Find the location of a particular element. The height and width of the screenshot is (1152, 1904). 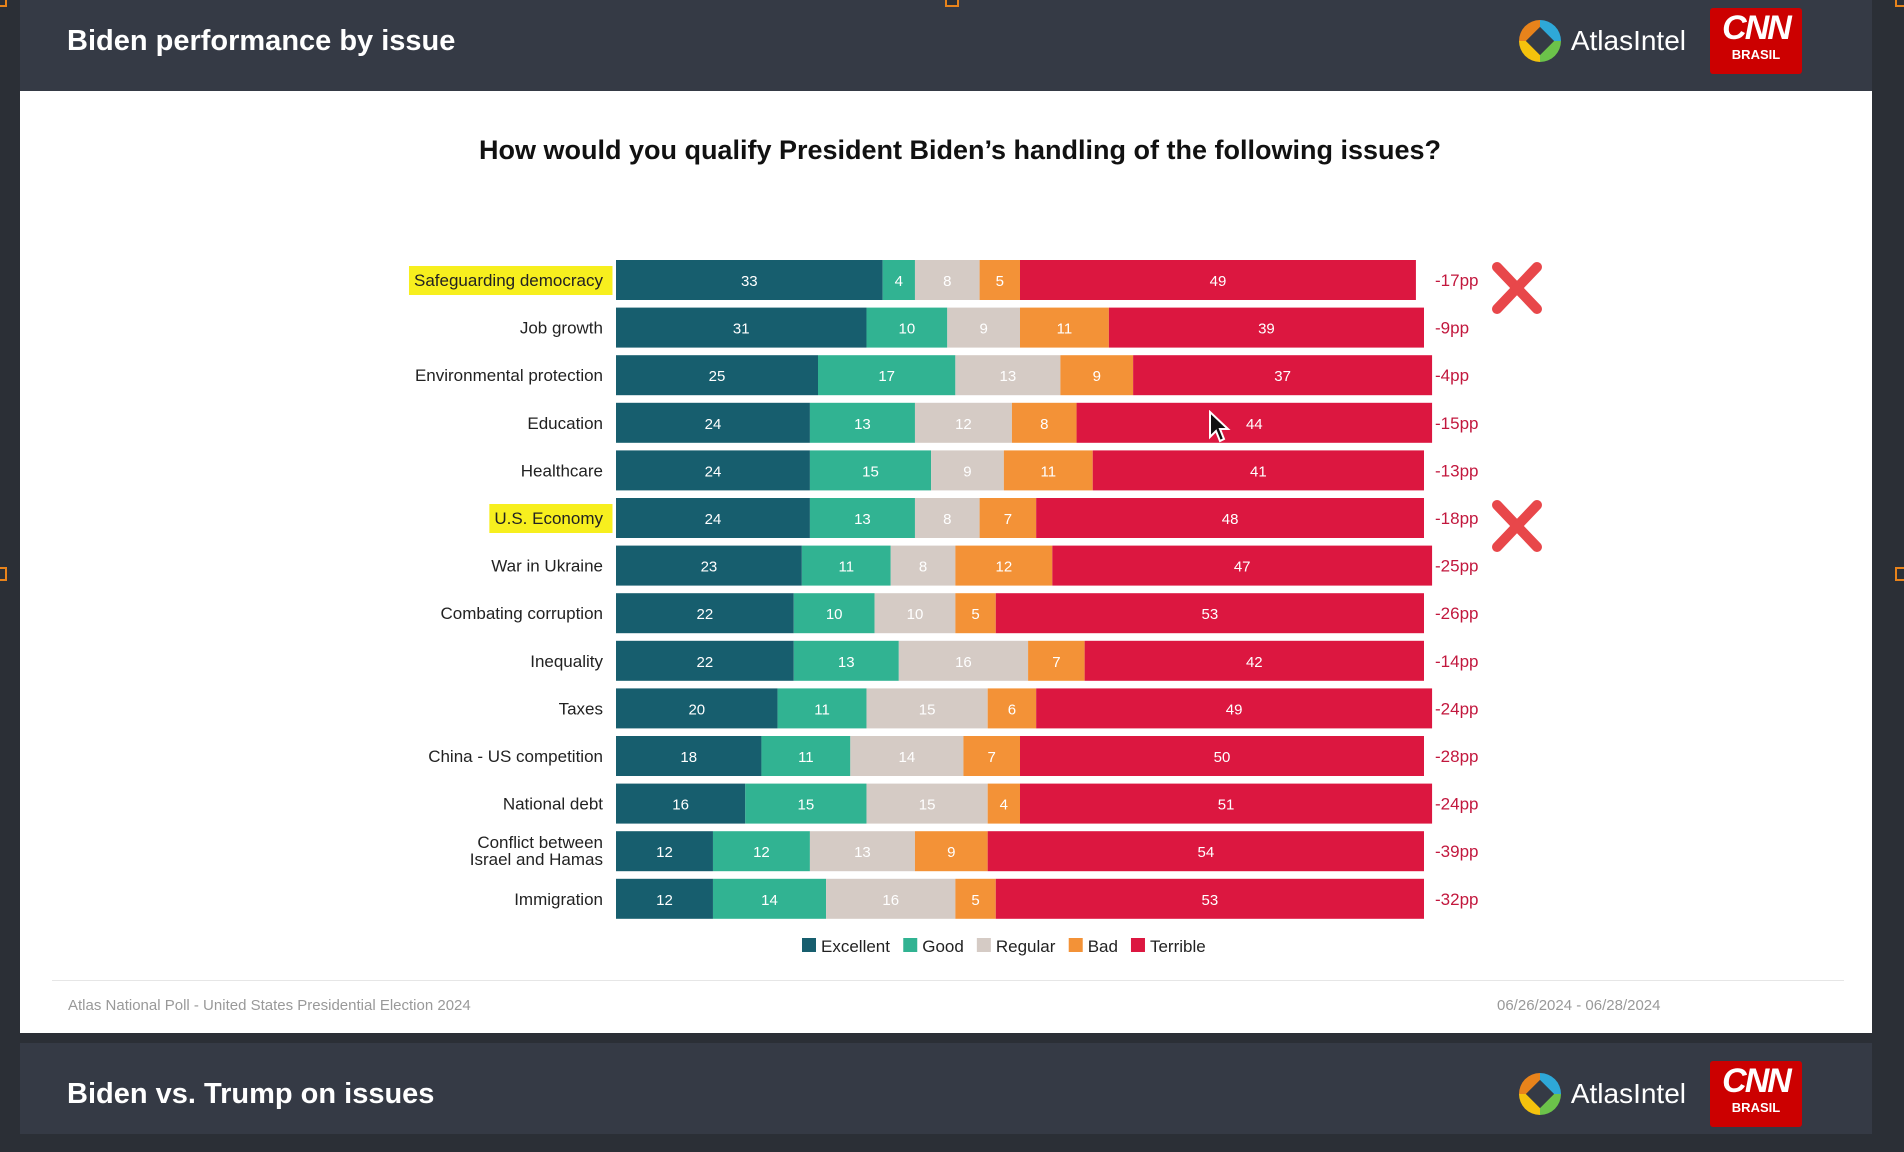

bar-good-healthcare is located at coordinates (870, 470).